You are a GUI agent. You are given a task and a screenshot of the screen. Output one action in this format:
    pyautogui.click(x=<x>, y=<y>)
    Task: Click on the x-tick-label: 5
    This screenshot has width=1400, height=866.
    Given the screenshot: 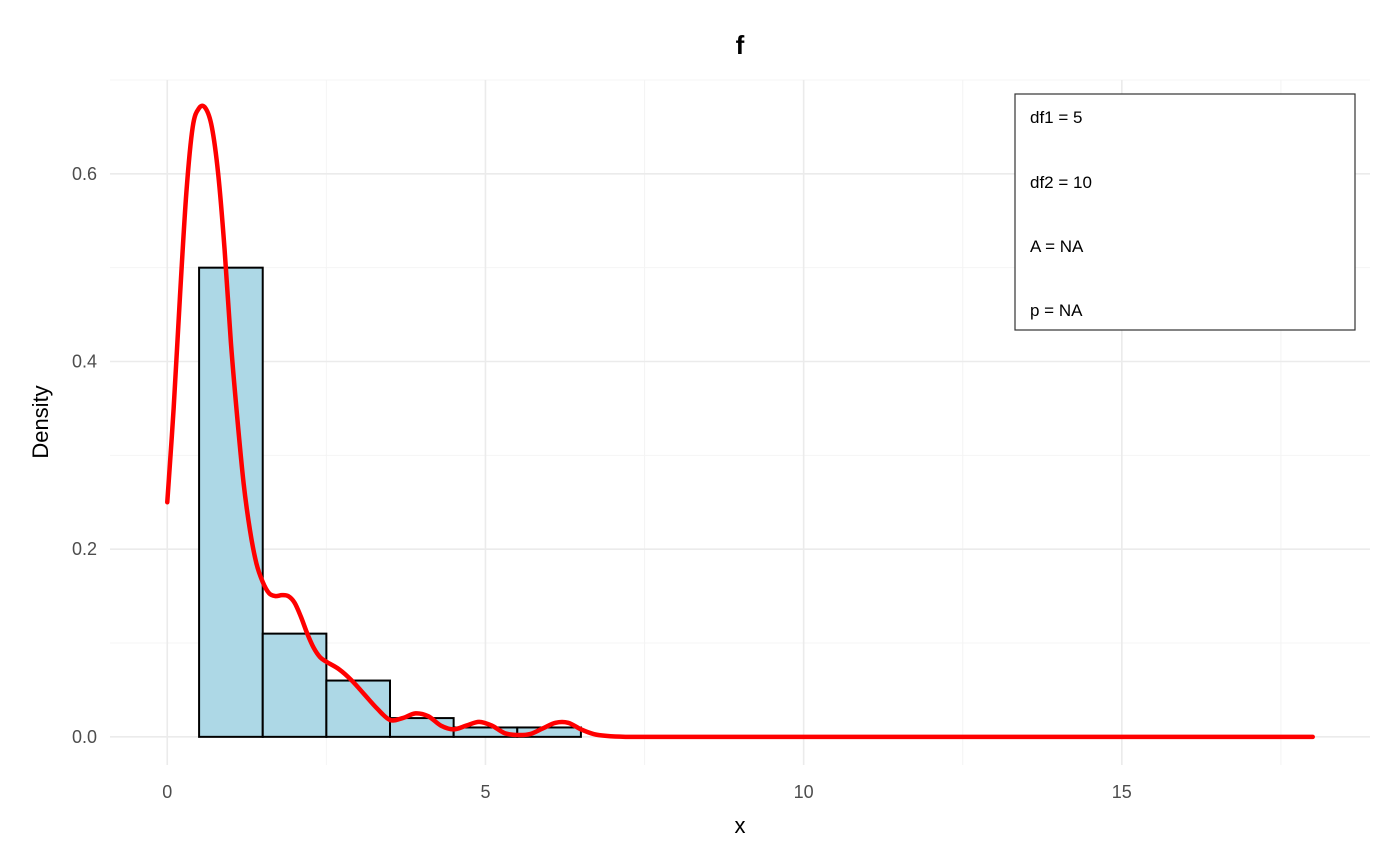 What is the action you would take?
    pyautogui.click(x=485, y=792)
    